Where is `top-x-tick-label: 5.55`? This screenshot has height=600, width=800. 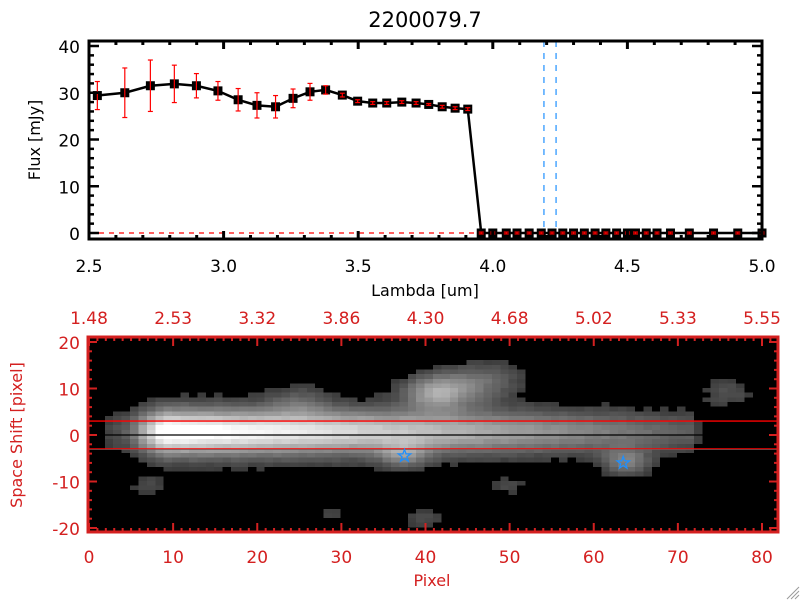 top-x-tick-label: 5.55 is located at coordinates (762, 319).